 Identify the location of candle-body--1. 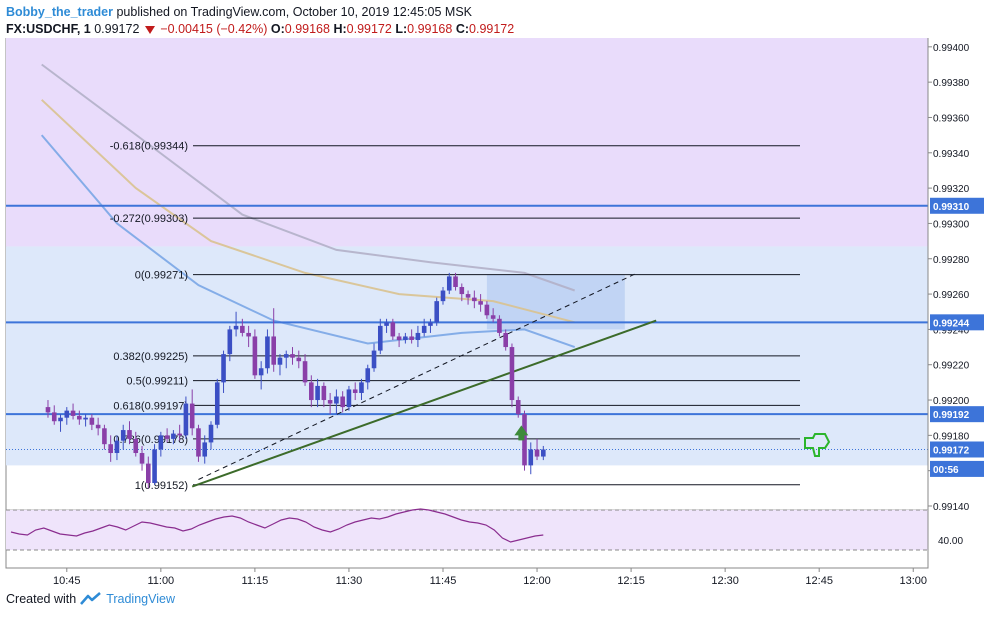
(205, 449).